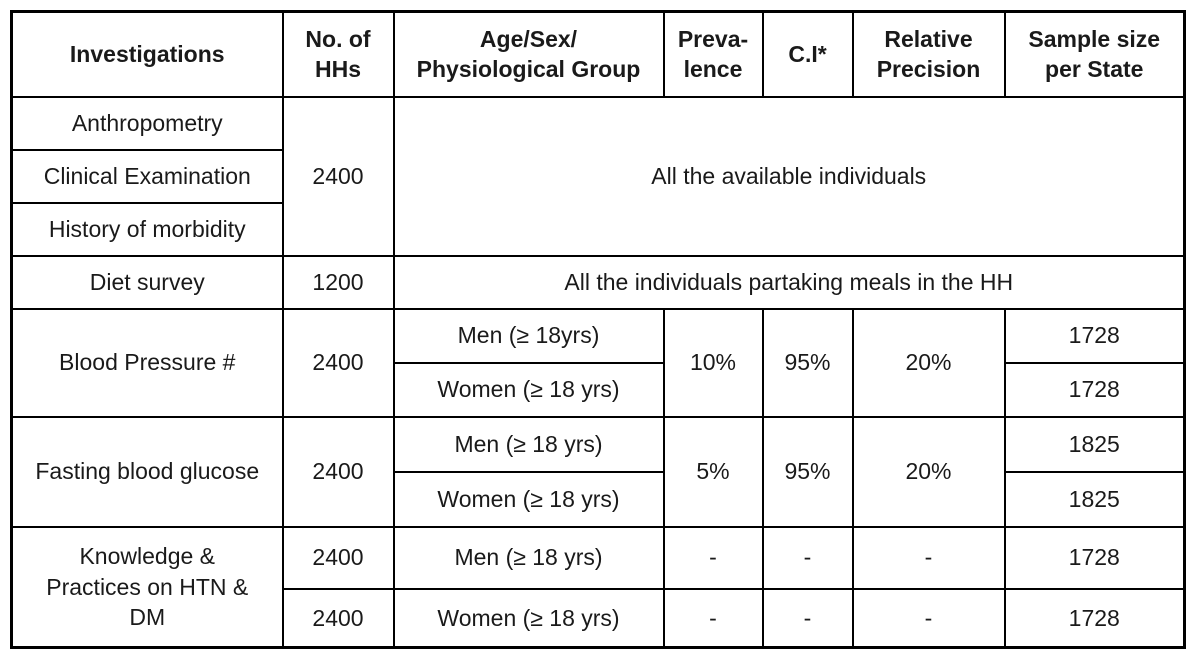 The width and height of the screenshot is (1193, 665). I want to click on cell-fbg-men: Men (≥ 18 yrs), so click(528, 444).